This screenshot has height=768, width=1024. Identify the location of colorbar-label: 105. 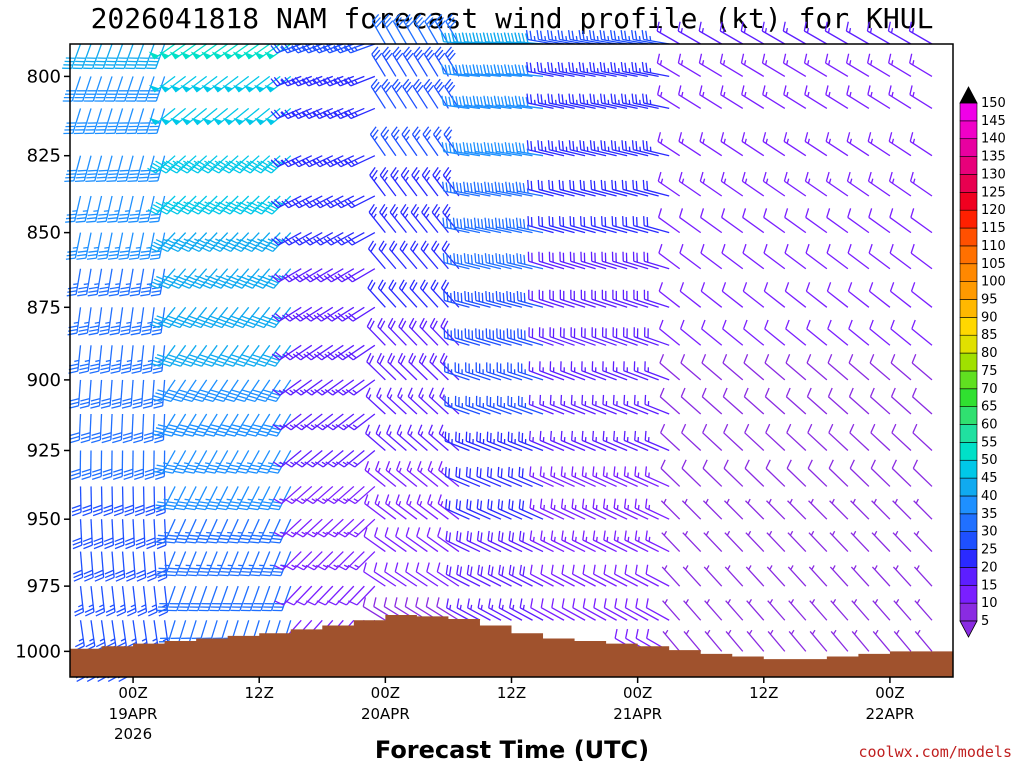
(993, 264).